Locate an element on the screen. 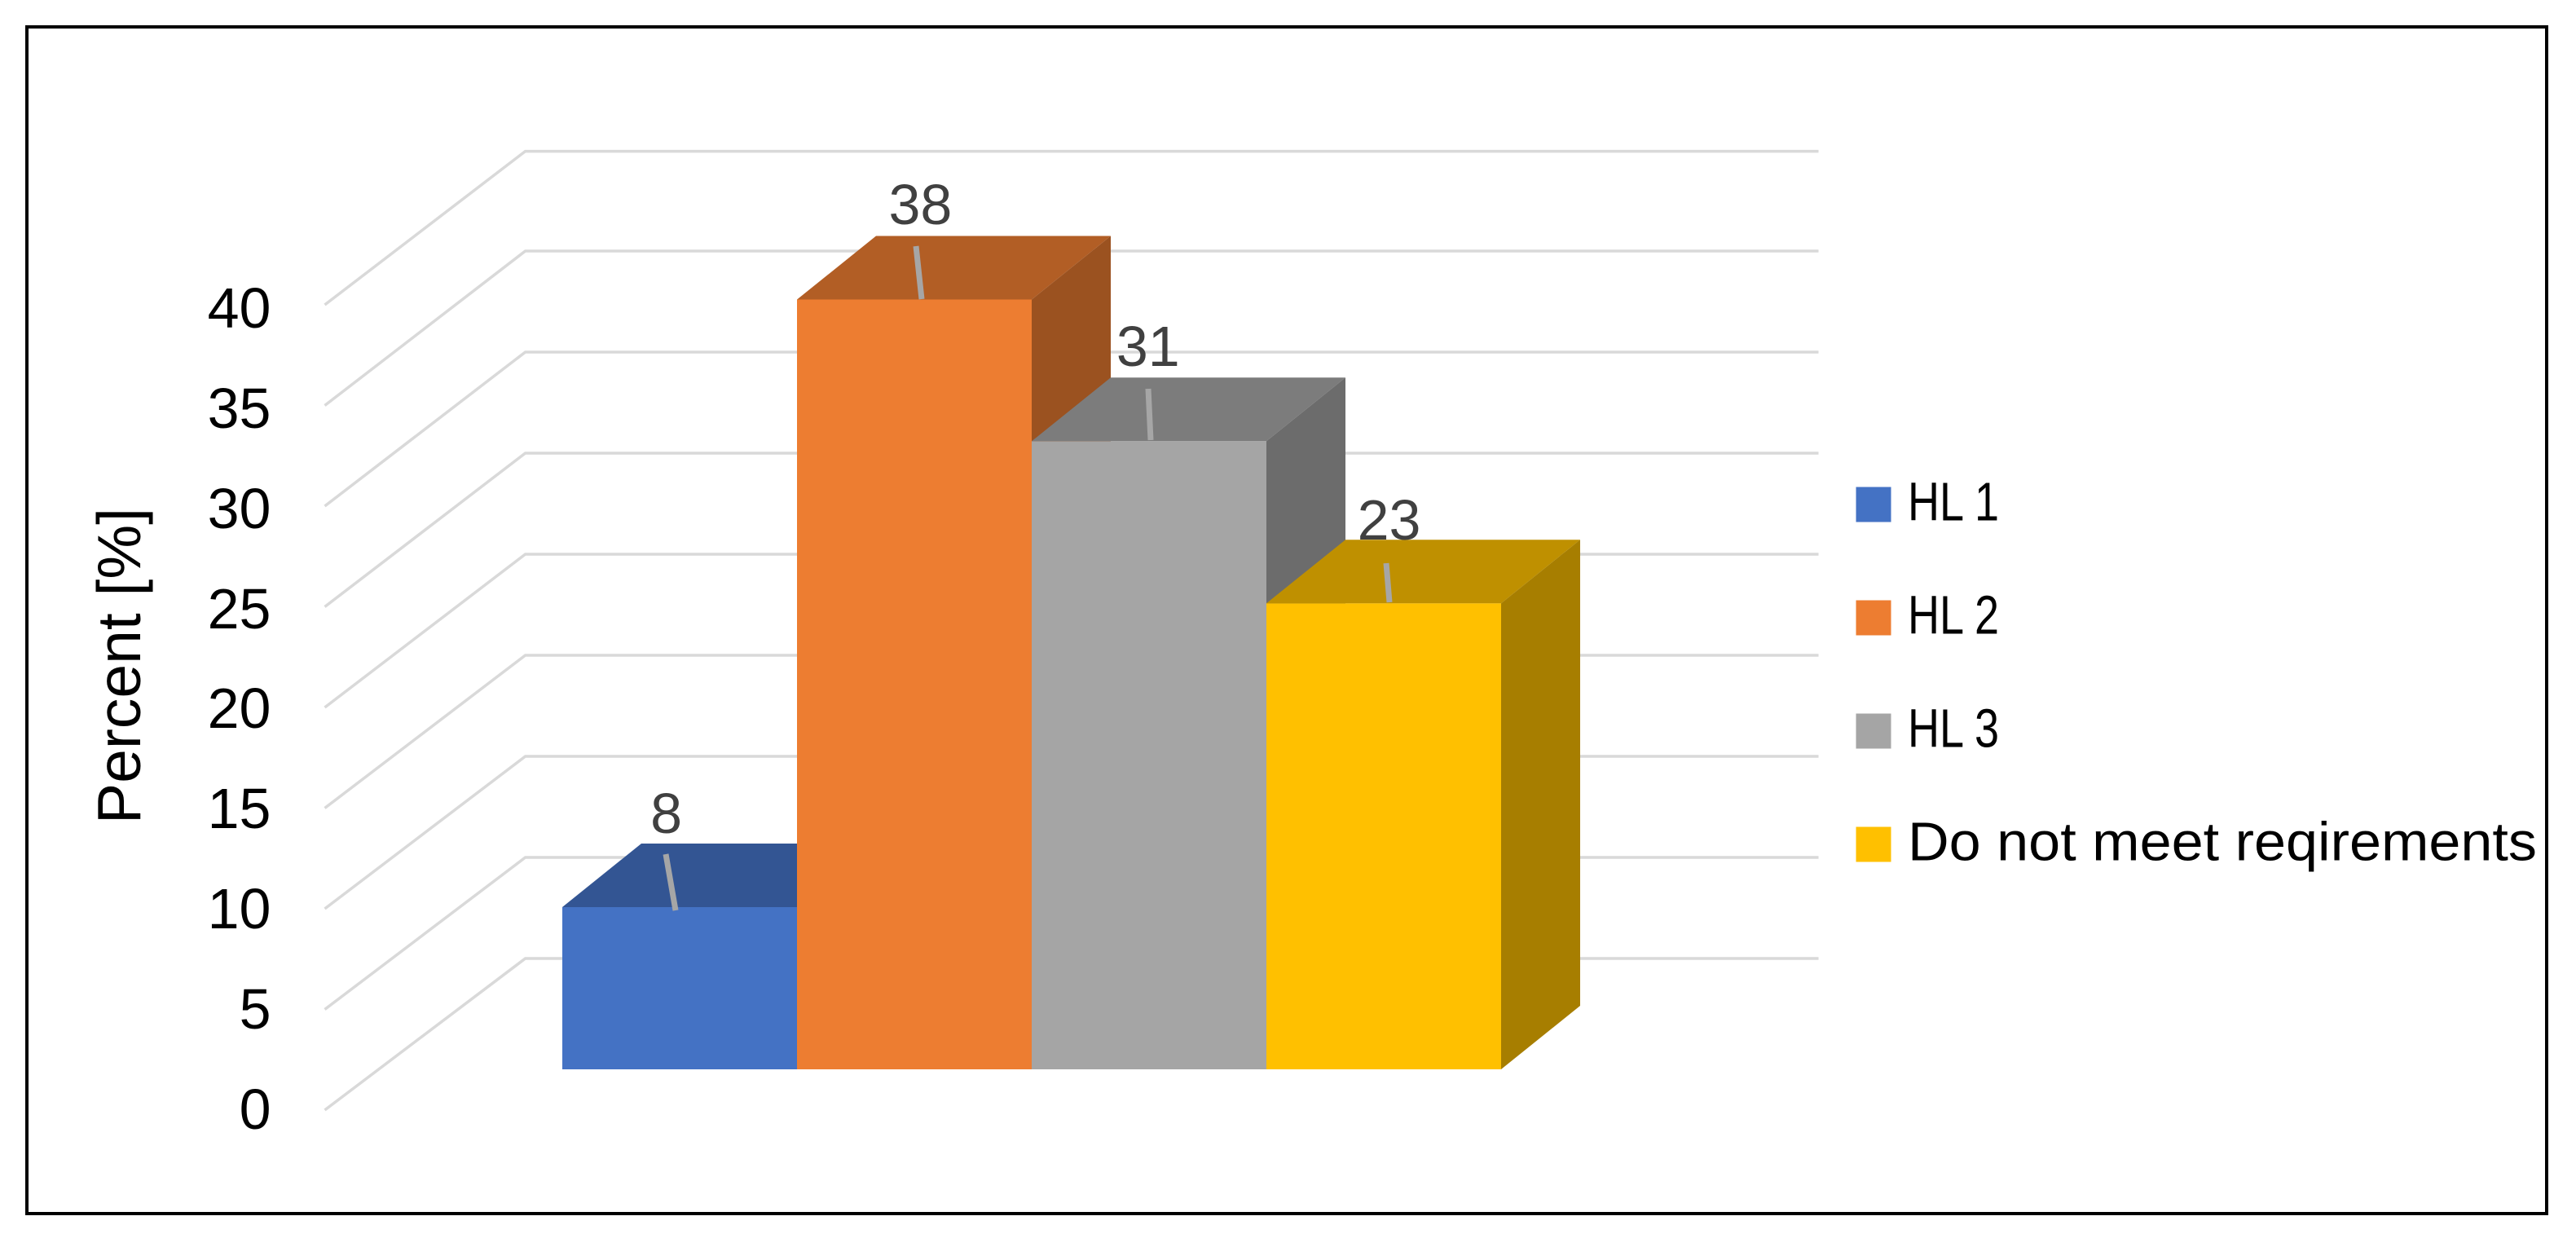 The width and height of the screenshot is (2576, 1247). svg-text: 38 is located at coordinates (920, 204).